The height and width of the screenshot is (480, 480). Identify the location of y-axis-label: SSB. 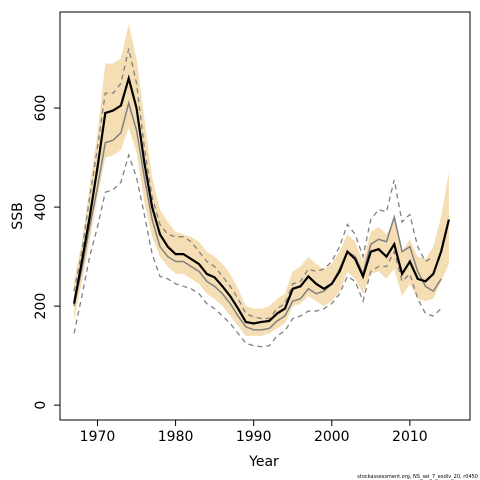
(18, 215).